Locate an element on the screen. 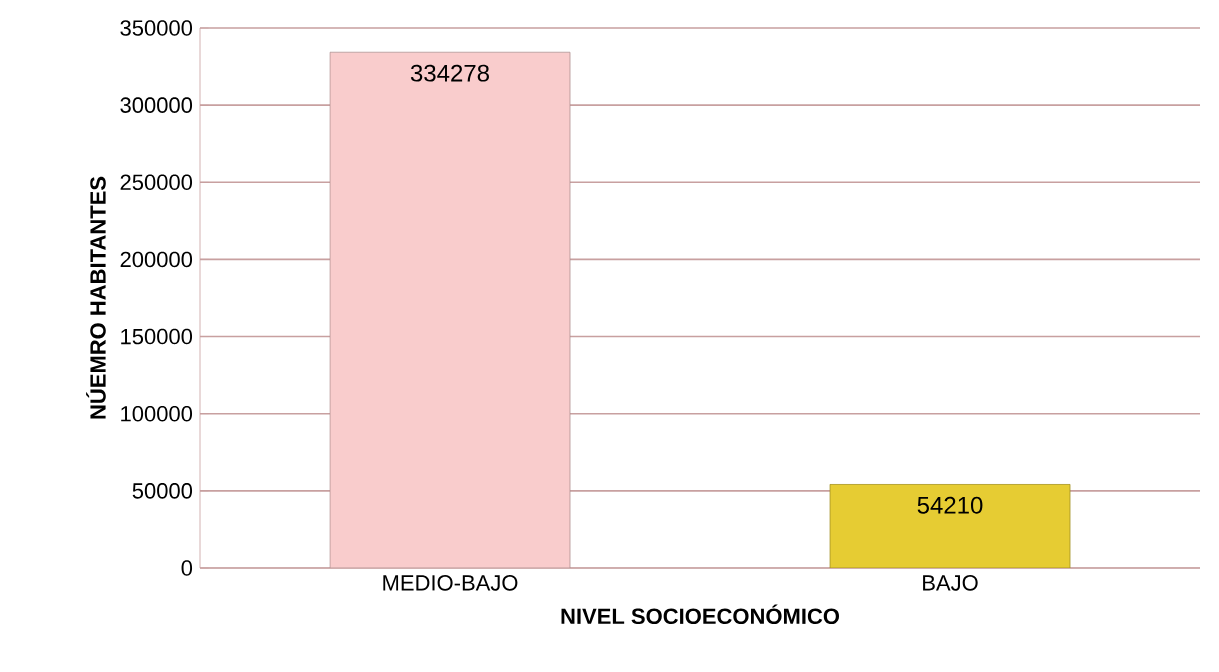 This screenshot has height=672, width=1219. y-tick-label: 100000 is located at coordinates (157, 413).